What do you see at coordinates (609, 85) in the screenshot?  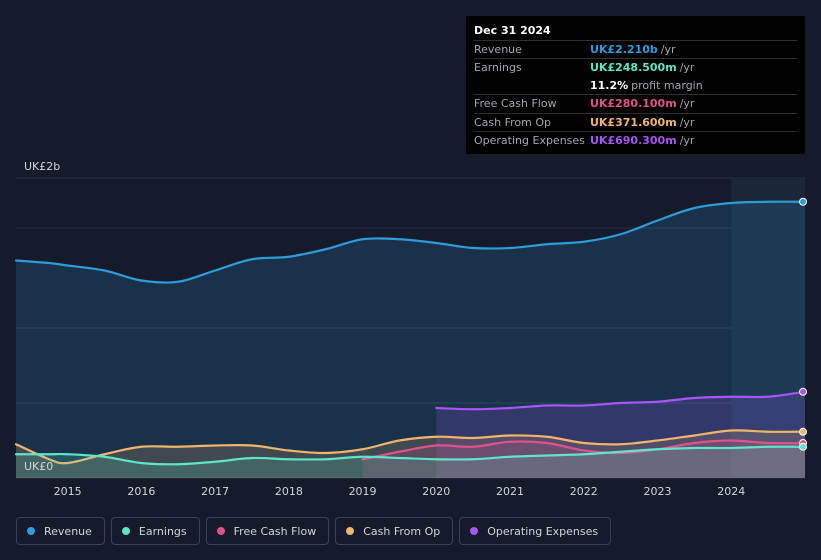 I see `profit-margin-value: 11.2%` at bounding box center [609, 85].